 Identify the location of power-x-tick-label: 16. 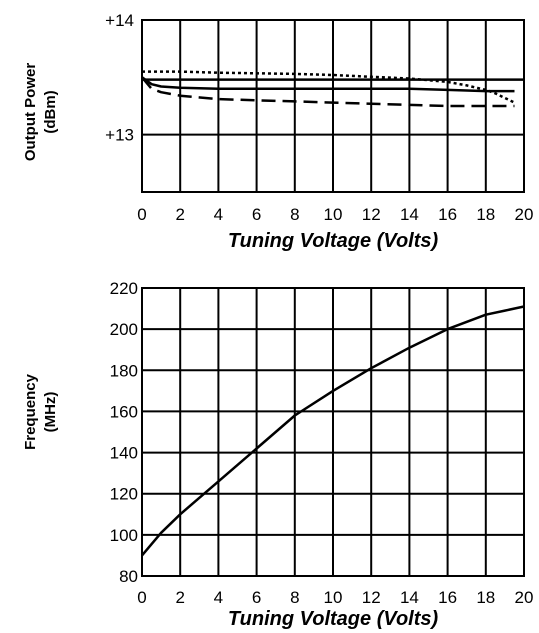
(447, 214).